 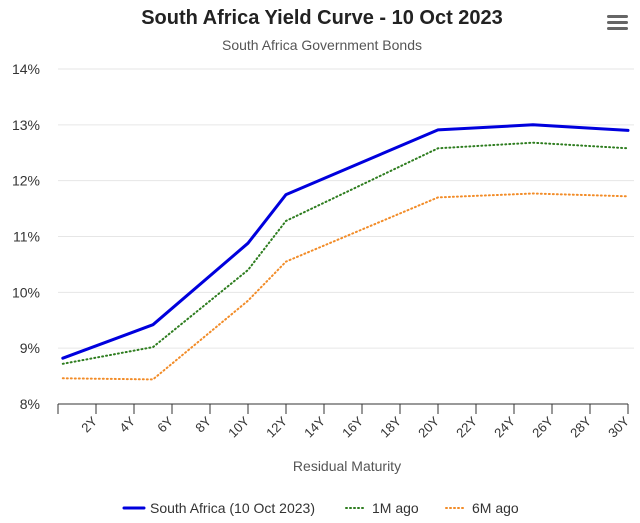 What do you see at coordinates (30, 348) in the screenshot?
I see `y-tick-label: 9%` at bounding box center [30, 348].